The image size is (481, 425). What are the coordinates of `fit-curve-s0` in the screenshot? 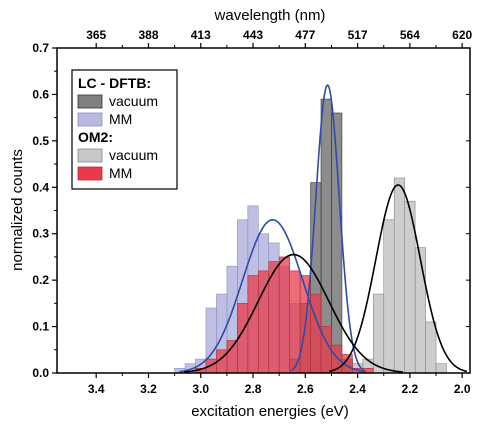 It's located at (327, 228).